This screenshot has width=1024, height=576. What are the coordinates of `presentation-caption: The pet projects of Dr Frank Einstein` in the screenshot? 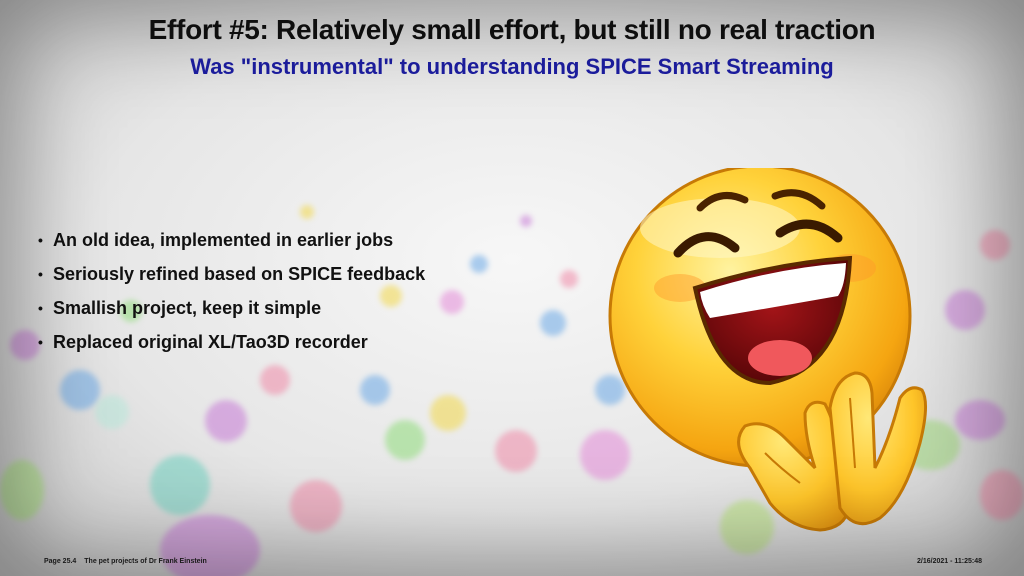 It's located at (145, 561).